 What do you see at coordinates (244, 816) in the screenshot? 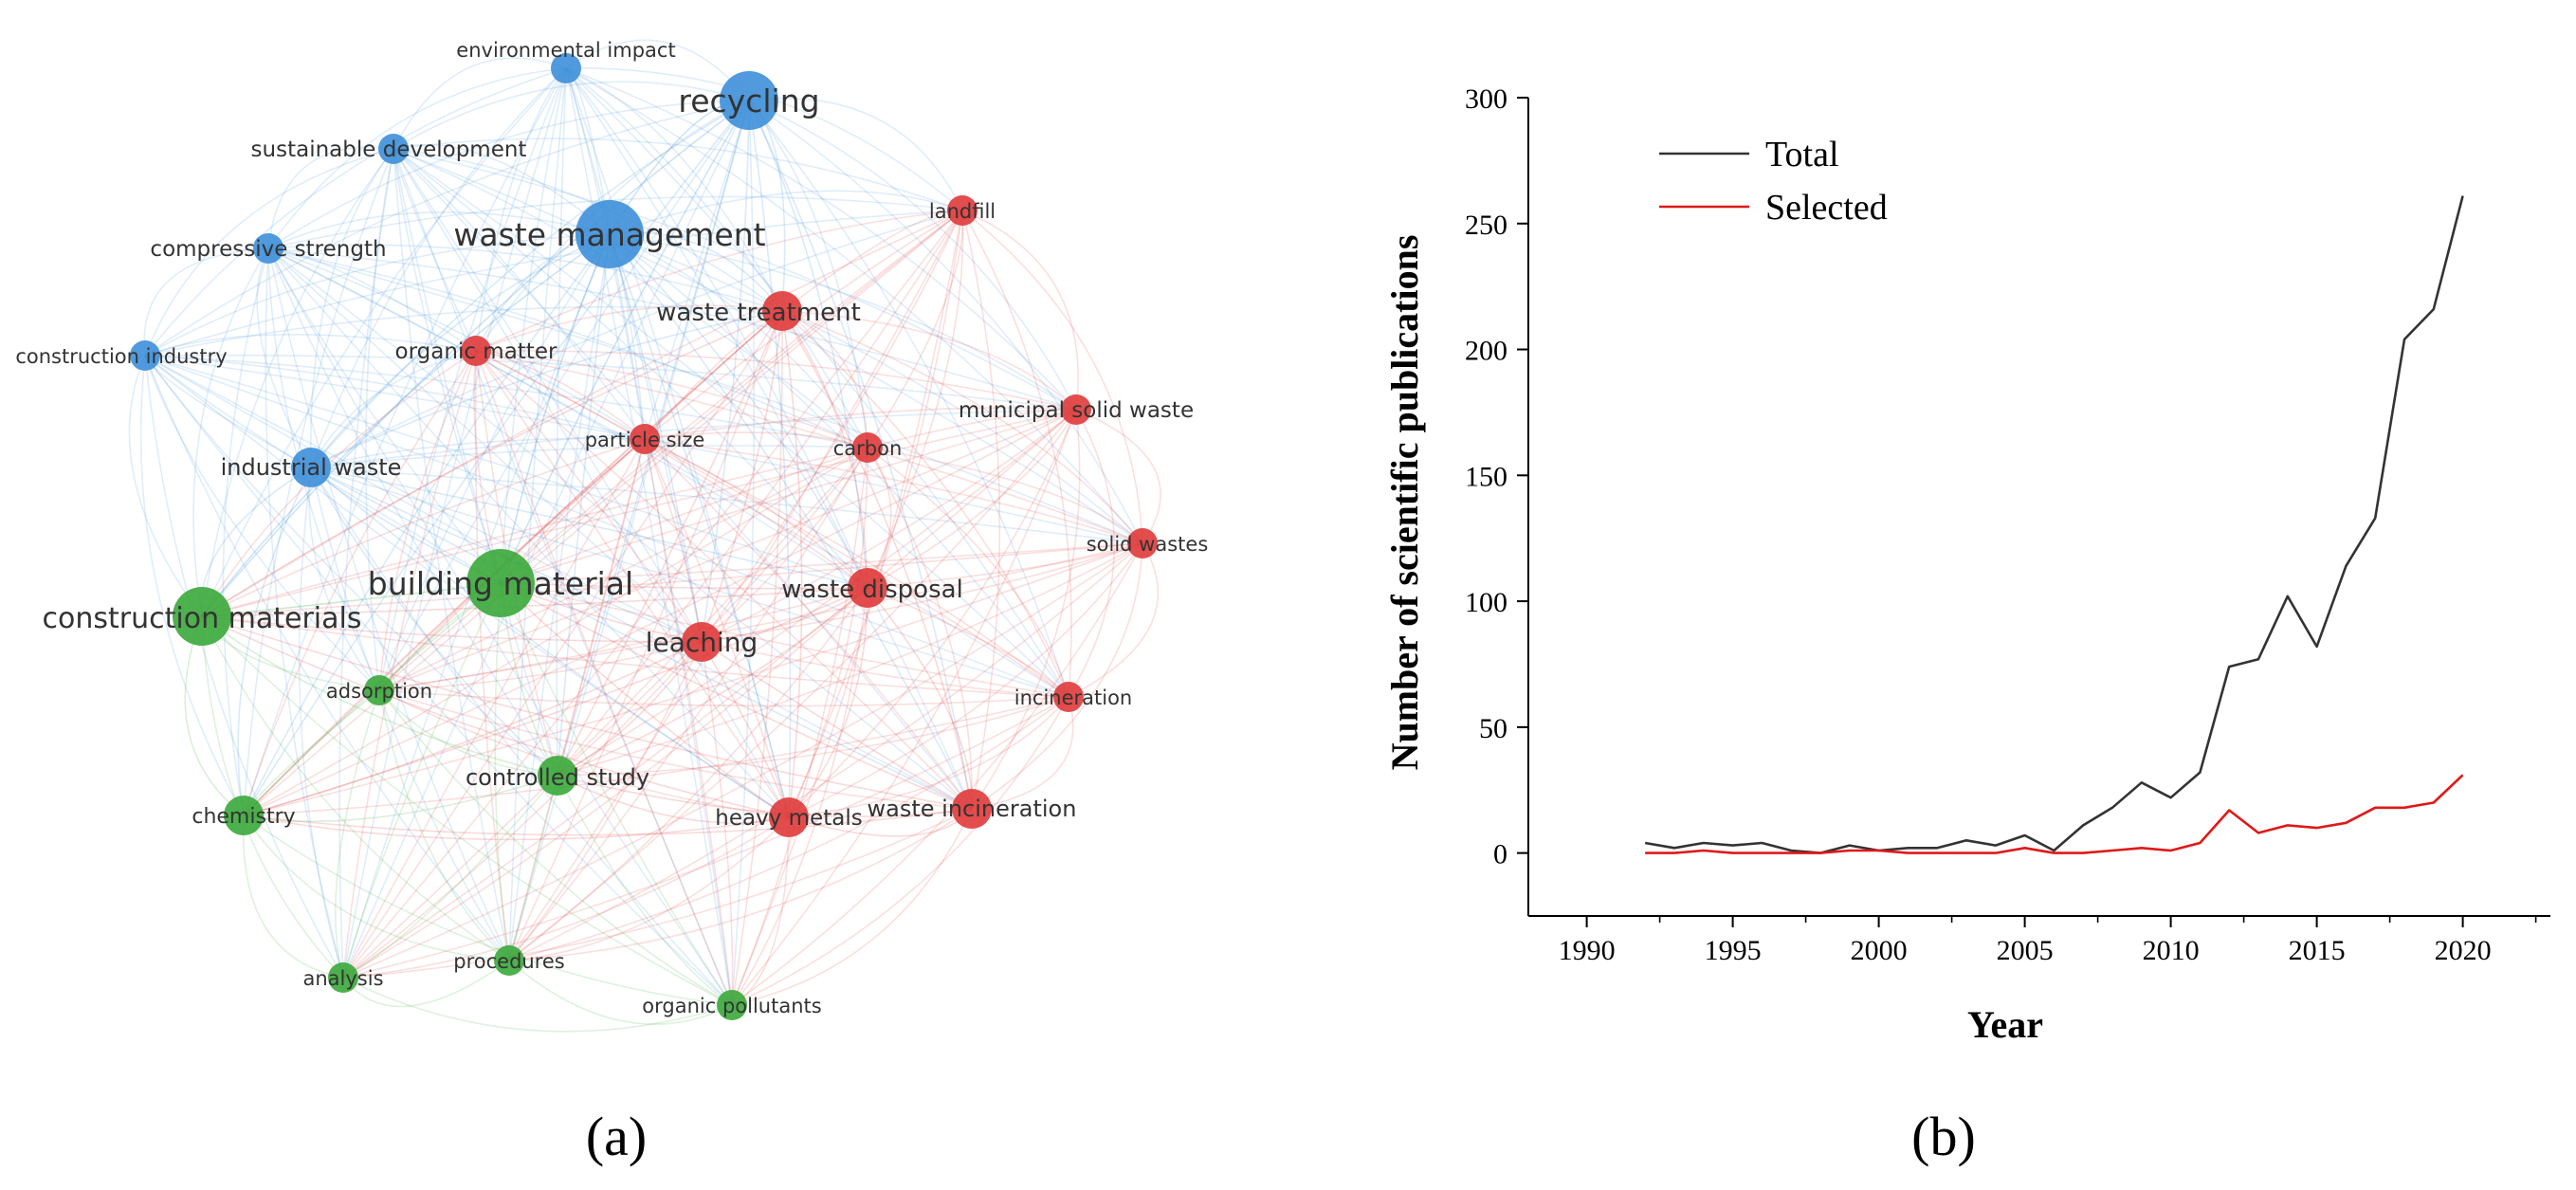
I see `node-chemistry` at bounding box center [244, 816].